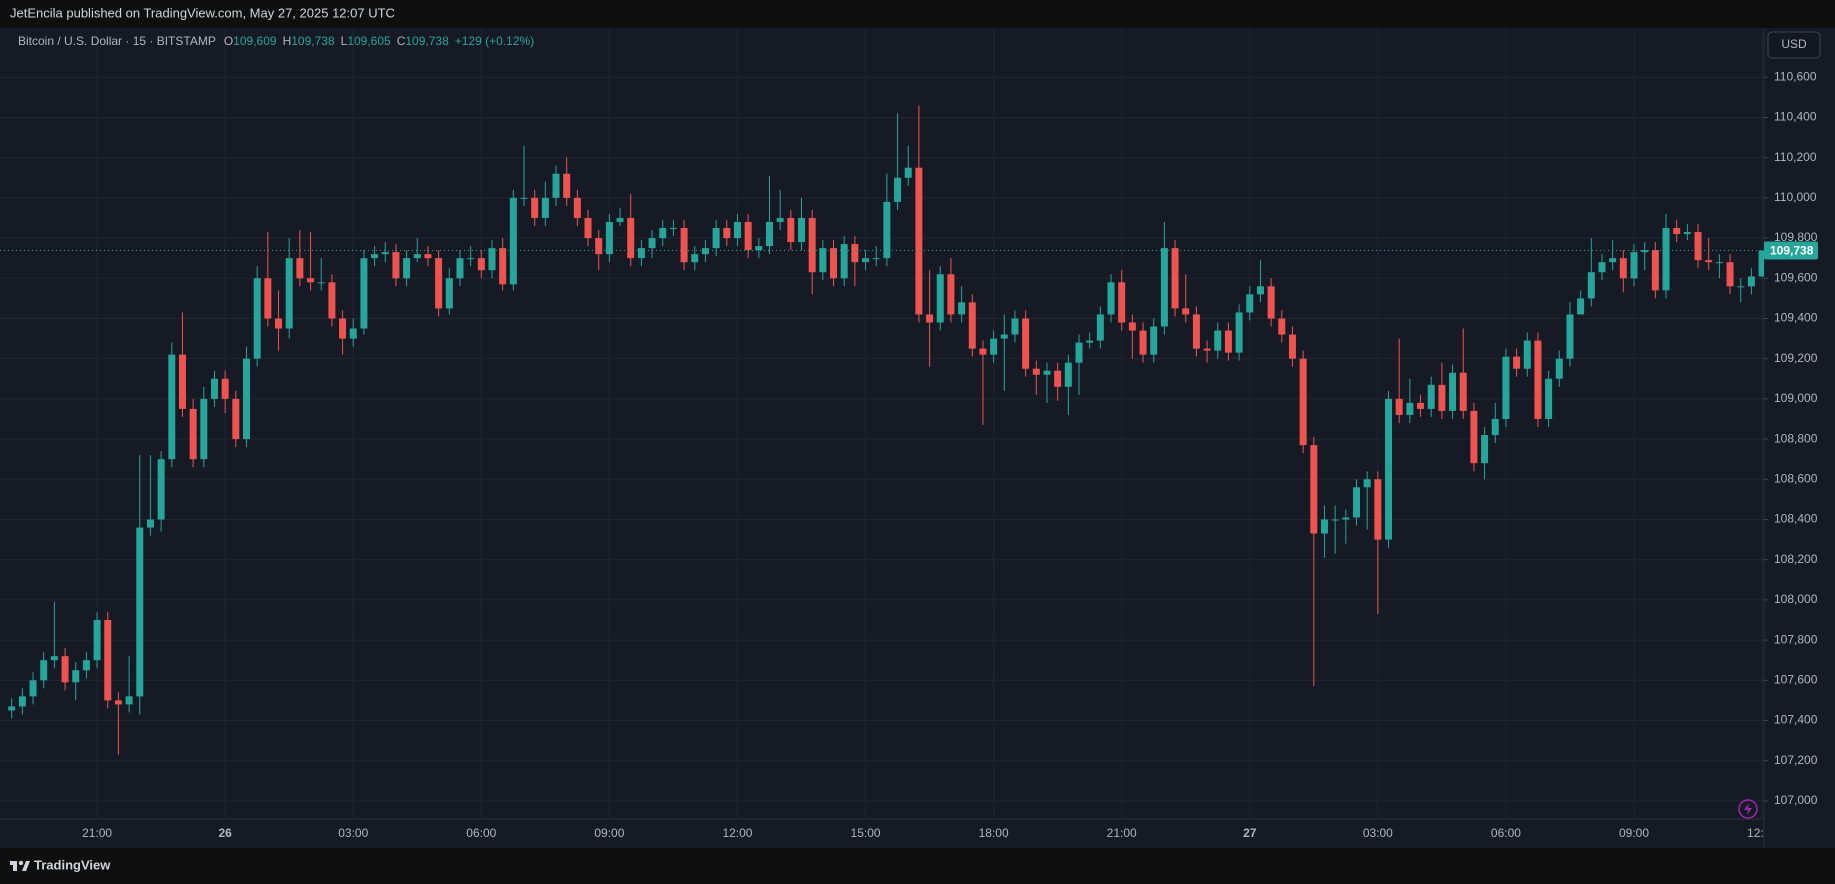 Image resolution: width=1835 pixels, height=884 pixels. Describe the element at coordinates (1634, 833) in the screenshot. I see `x-tick-label: 09:00` at that location.